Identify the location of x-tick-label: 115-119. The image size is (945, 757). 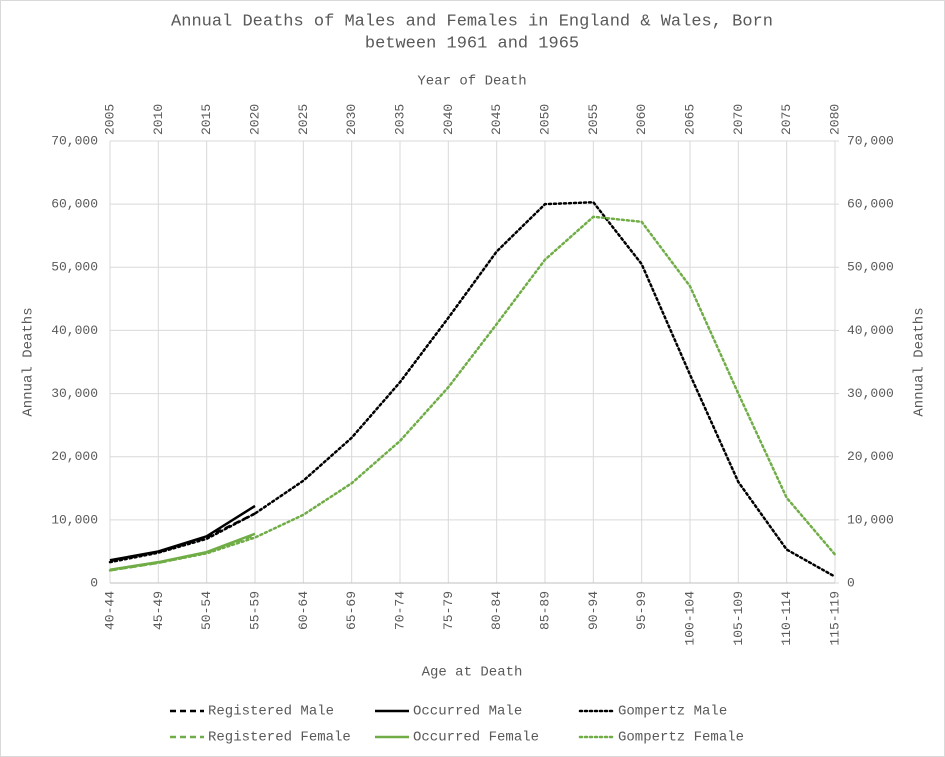
(834, 618).